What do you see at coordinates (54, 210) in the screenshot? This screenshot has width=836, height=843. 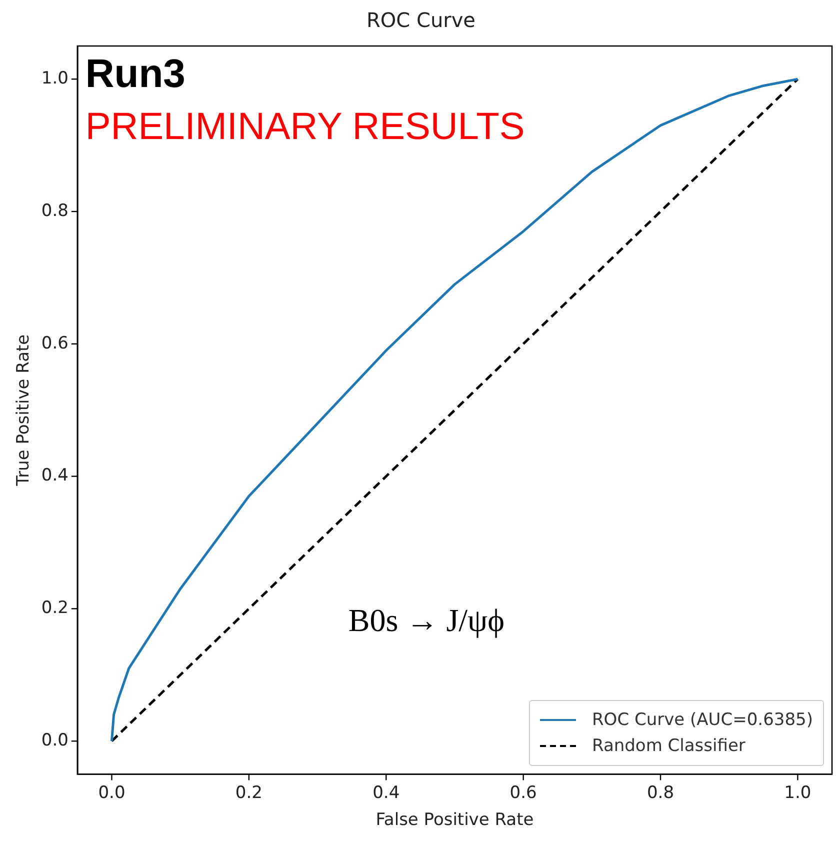 I see `y-tick-label: 0.8` at bounding box center [54, 210].